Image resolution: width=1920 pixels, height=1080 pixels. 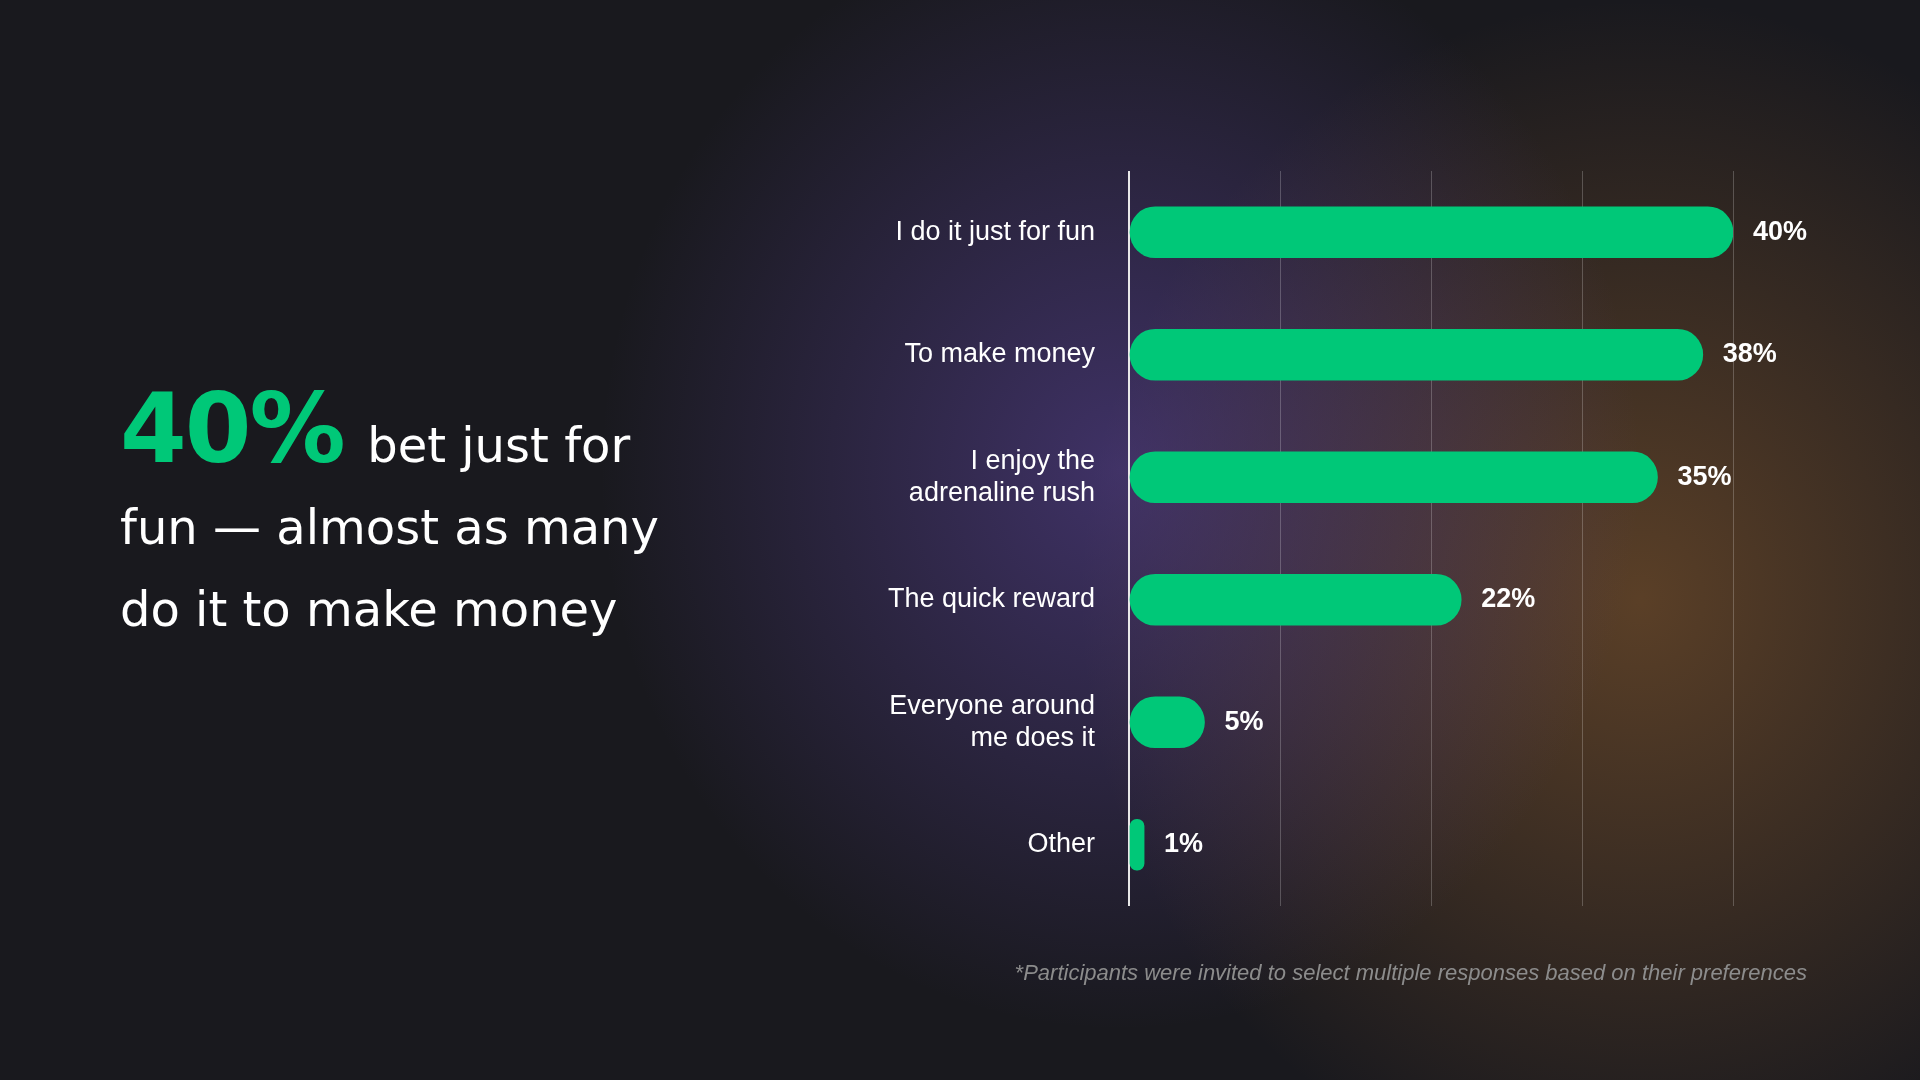 What do you see at coordinates (1001, 475) in the screenshot?
I see `y-tick-label: I enjoy the adrenaline rush` at bounding box center [1001, 475].